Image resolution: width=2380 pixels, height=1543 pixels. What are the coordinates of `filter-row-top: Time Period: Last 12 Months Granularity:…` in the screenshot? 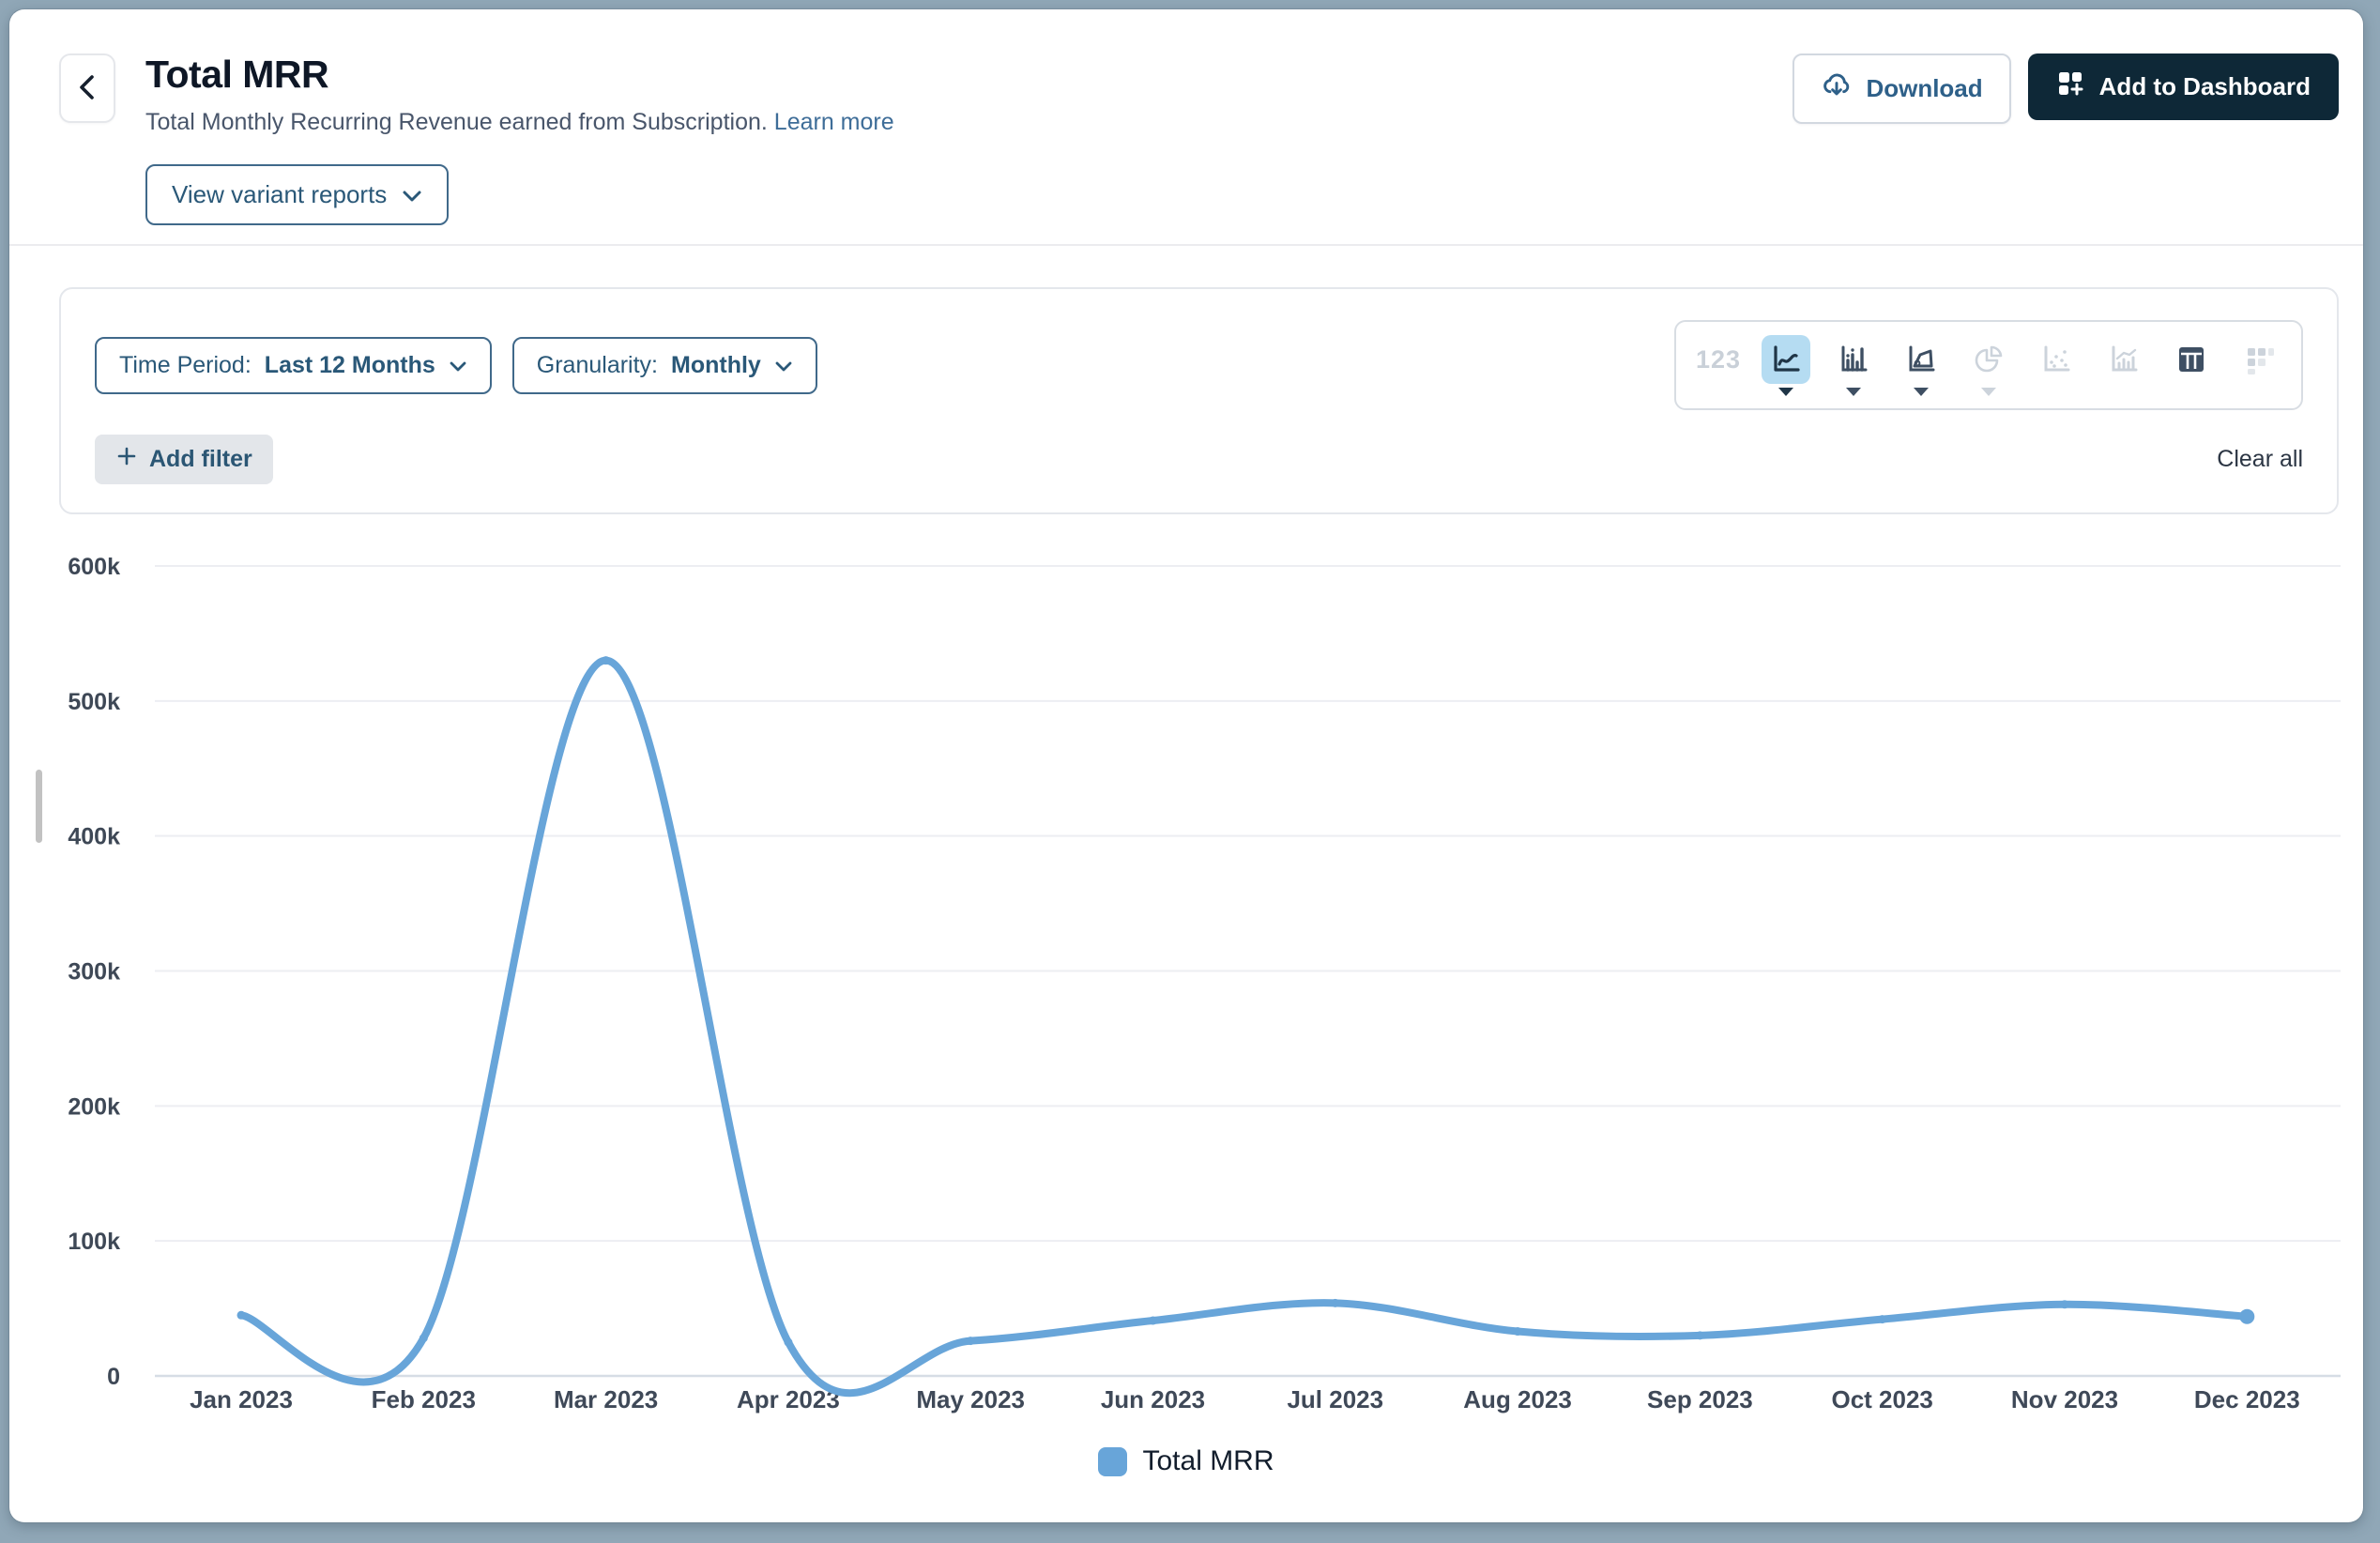 It's located at (1199, 365).